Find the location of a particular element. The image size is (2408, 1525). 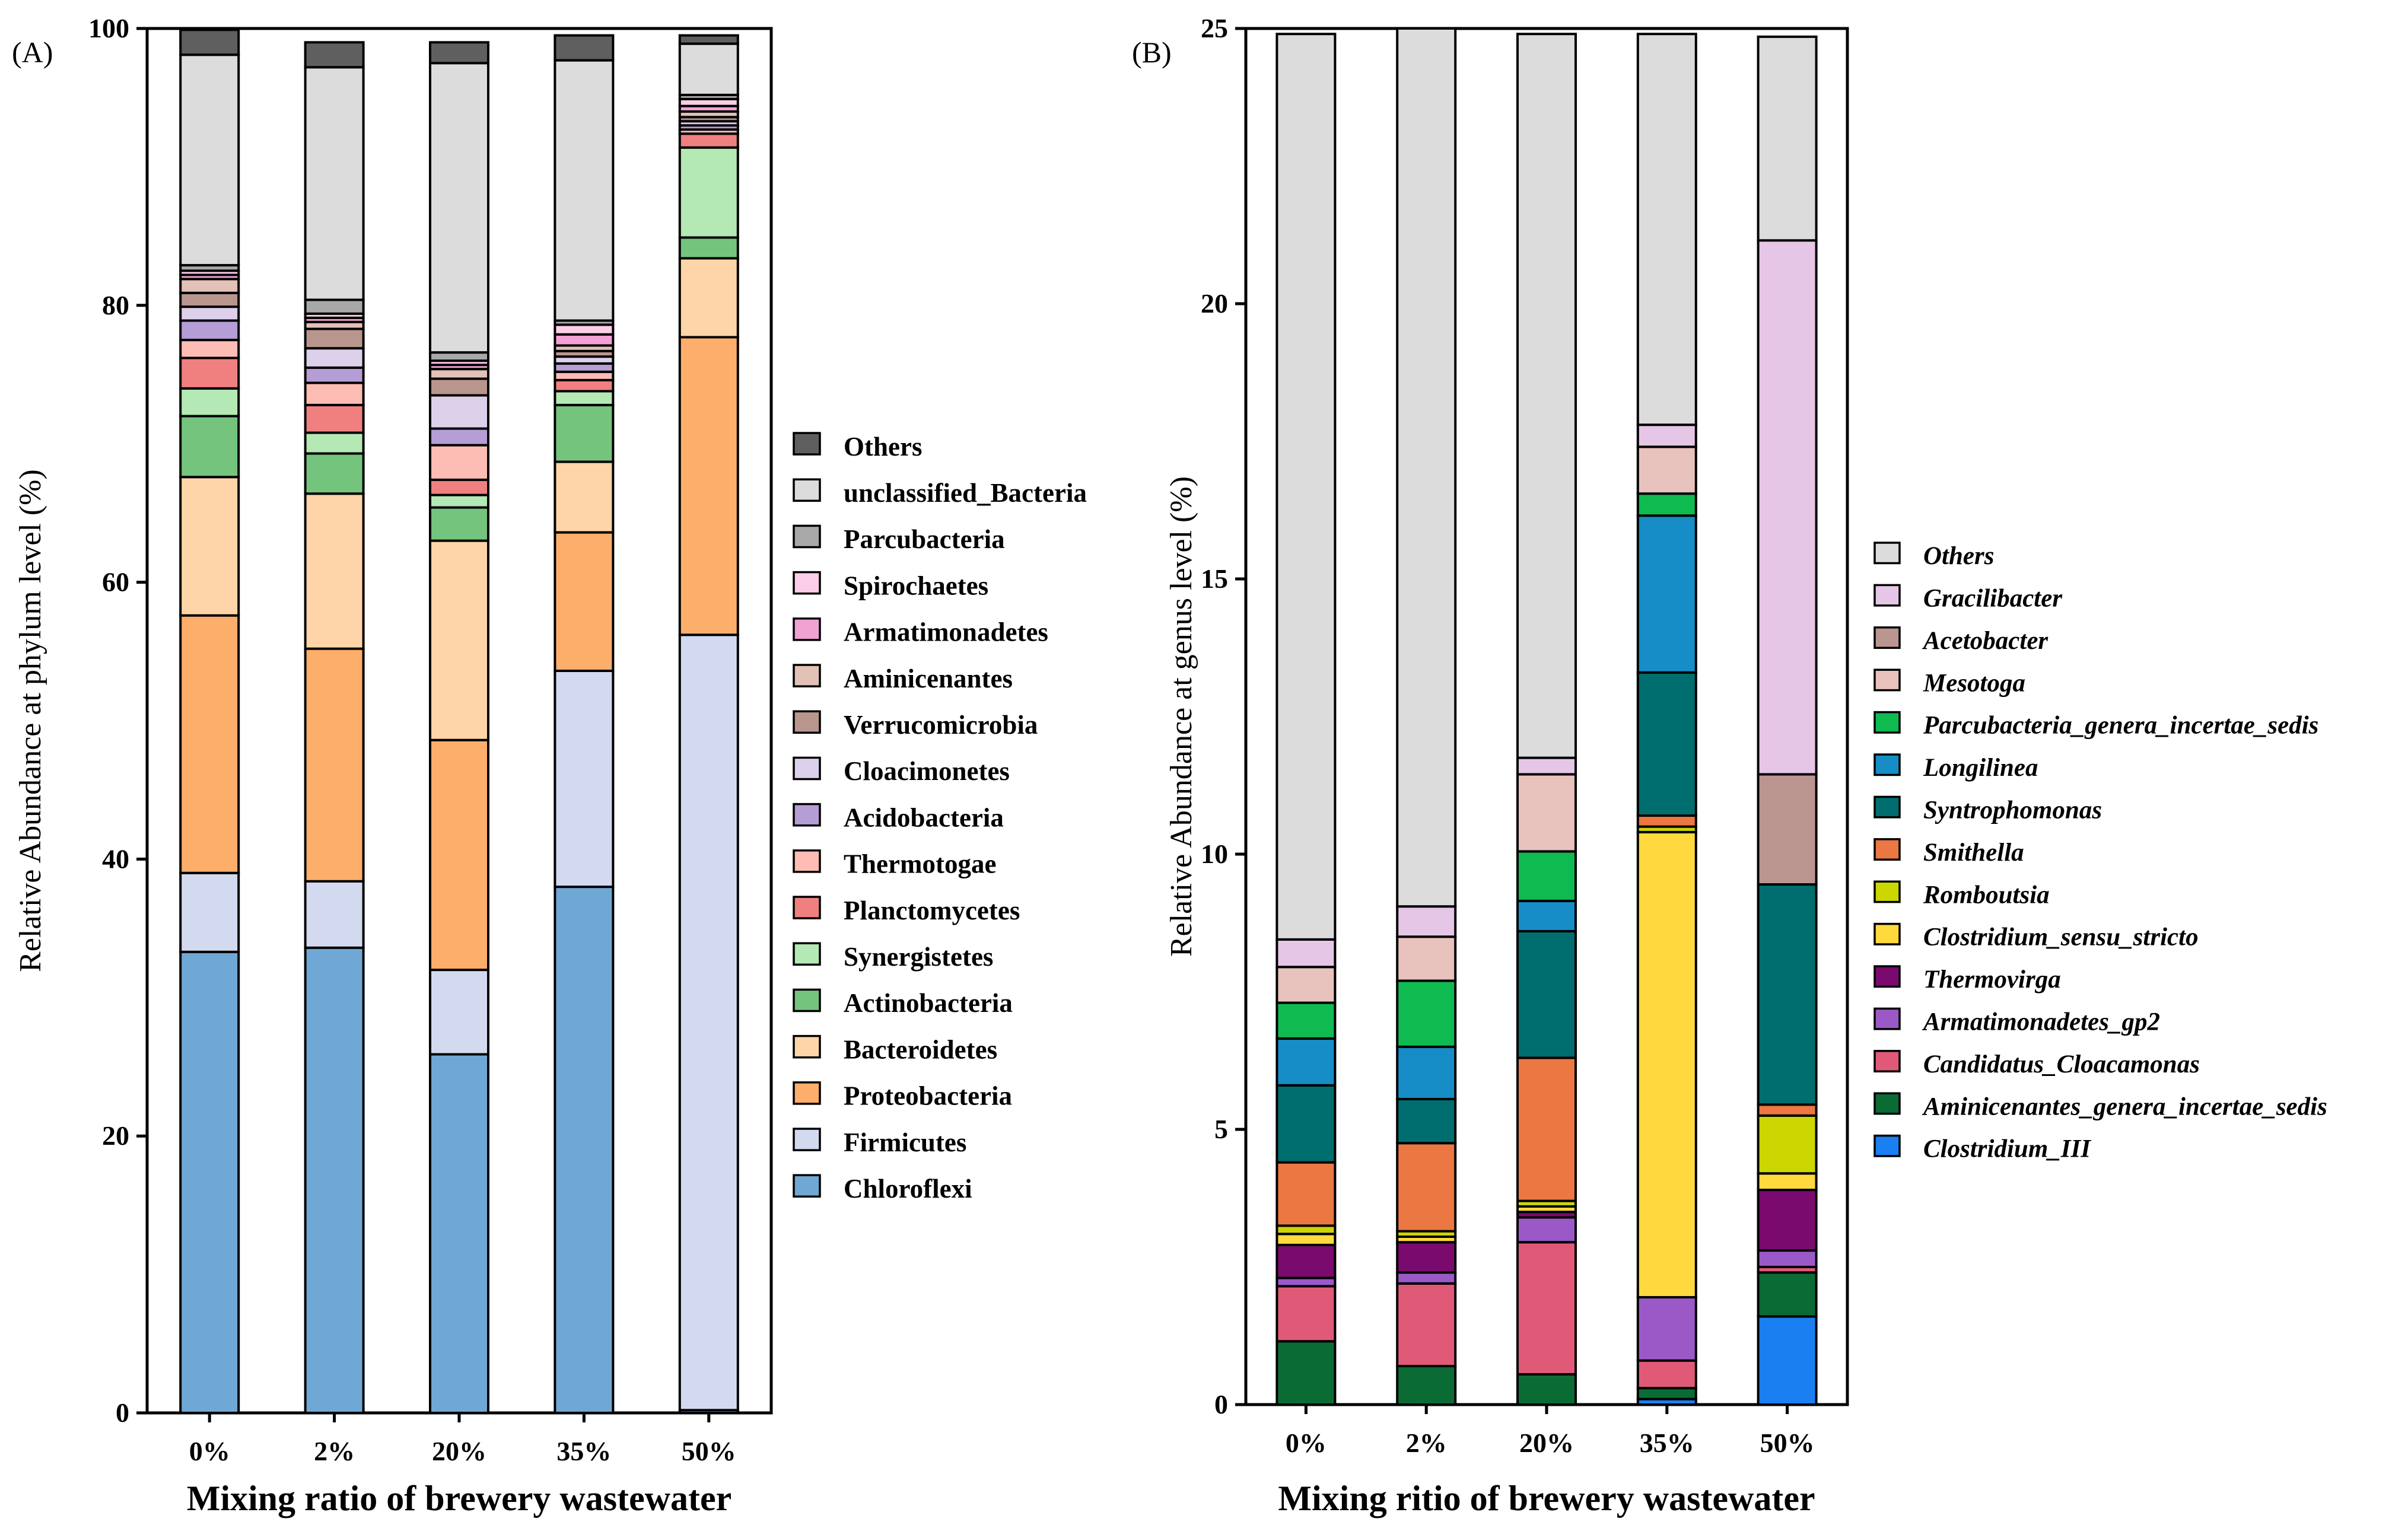

legend-label-syntrophomonas: Syntrophomonas is located at coordinates (2013, 810).